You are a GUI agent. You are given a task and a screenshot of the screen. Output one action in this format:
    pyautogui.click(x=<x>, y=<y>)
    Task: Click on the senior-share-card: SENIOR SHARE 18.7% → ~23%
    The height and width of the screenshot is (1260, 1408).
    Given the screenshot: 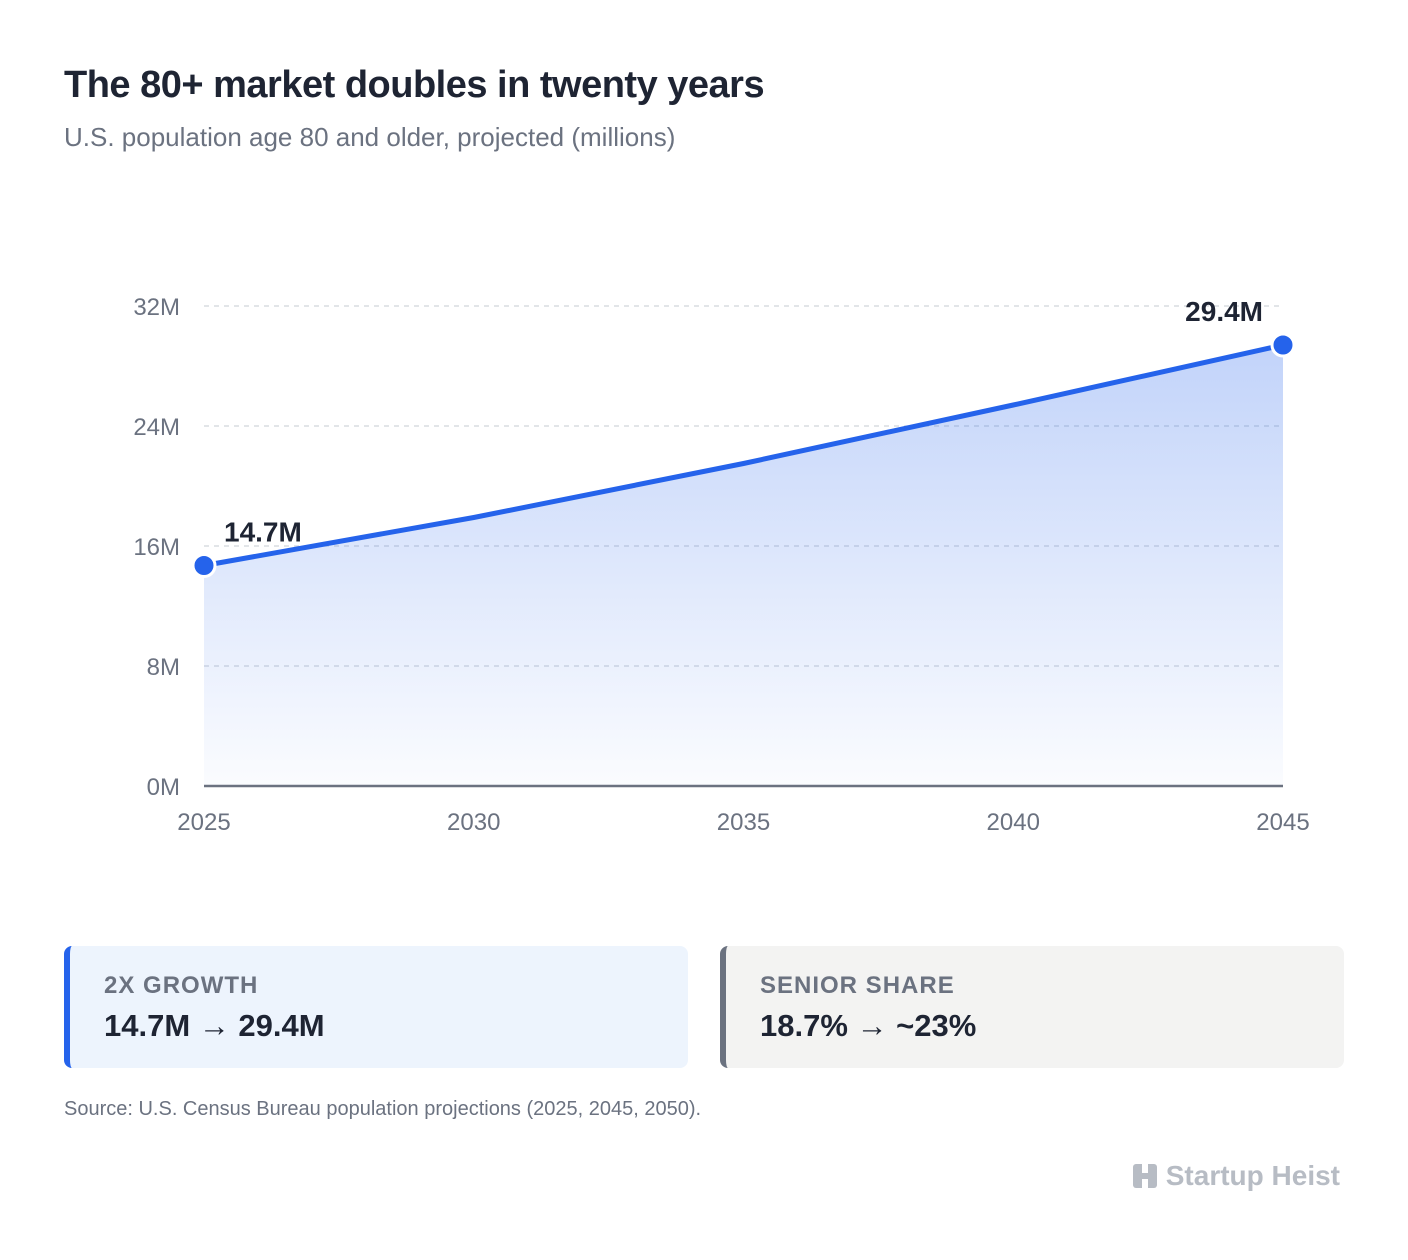 What is the action you would take?
    pyautogui.click(x=1032, y=1007)
    